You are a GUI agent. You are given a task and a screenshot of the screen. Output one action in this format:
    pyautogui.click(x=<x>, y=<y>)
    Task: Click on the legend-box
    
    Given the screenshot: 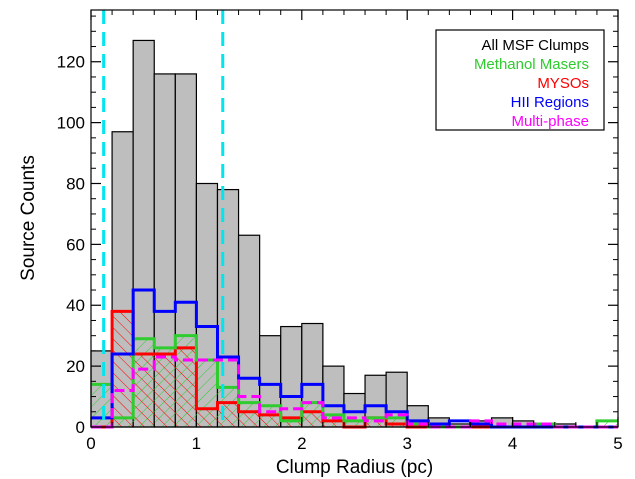 What is the action you would take?
    pyautogui.click(x=520, y=80)
    